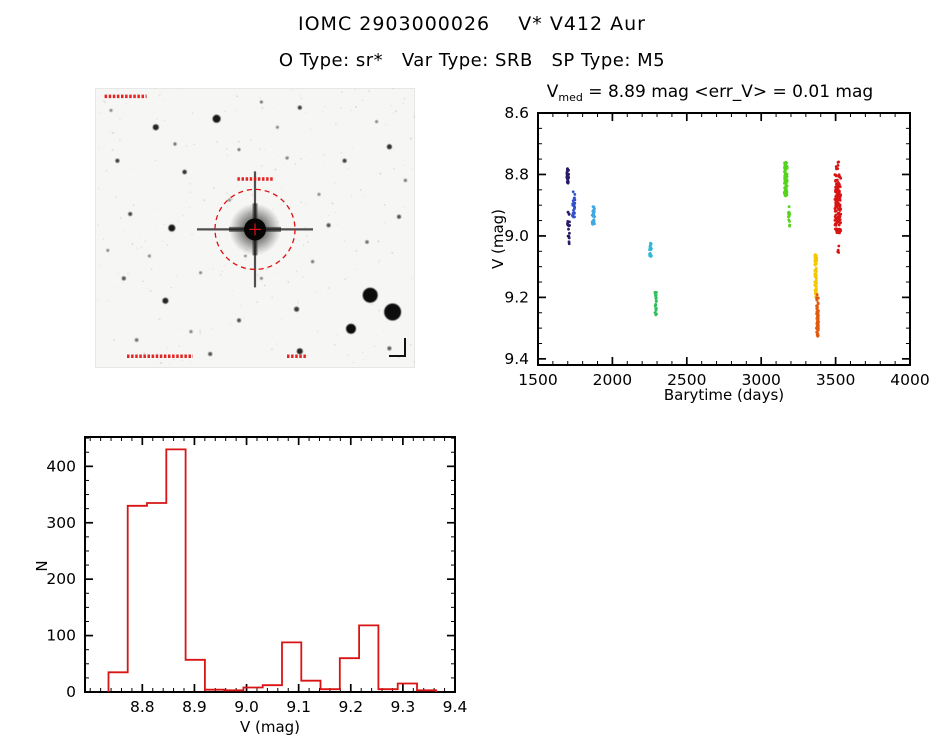 This screenshot has width=944, height=747. Describe the element at coordinates (472, 60) in the screenshot. I see `page-subtitle: O Type: sr* Var Type: SRB SP Type: M5` at that location.